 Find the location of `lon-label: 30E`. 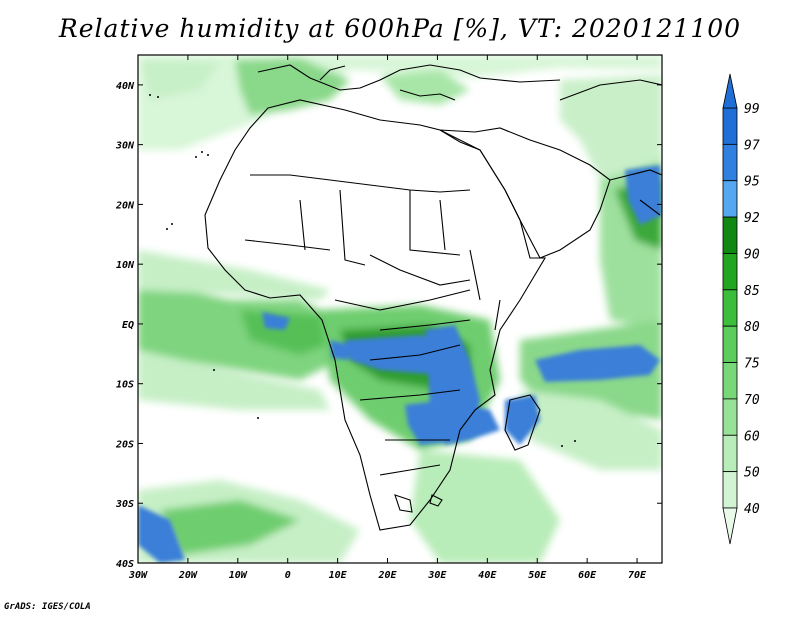

lon-label: 30E is located at coordinates (437, 575).